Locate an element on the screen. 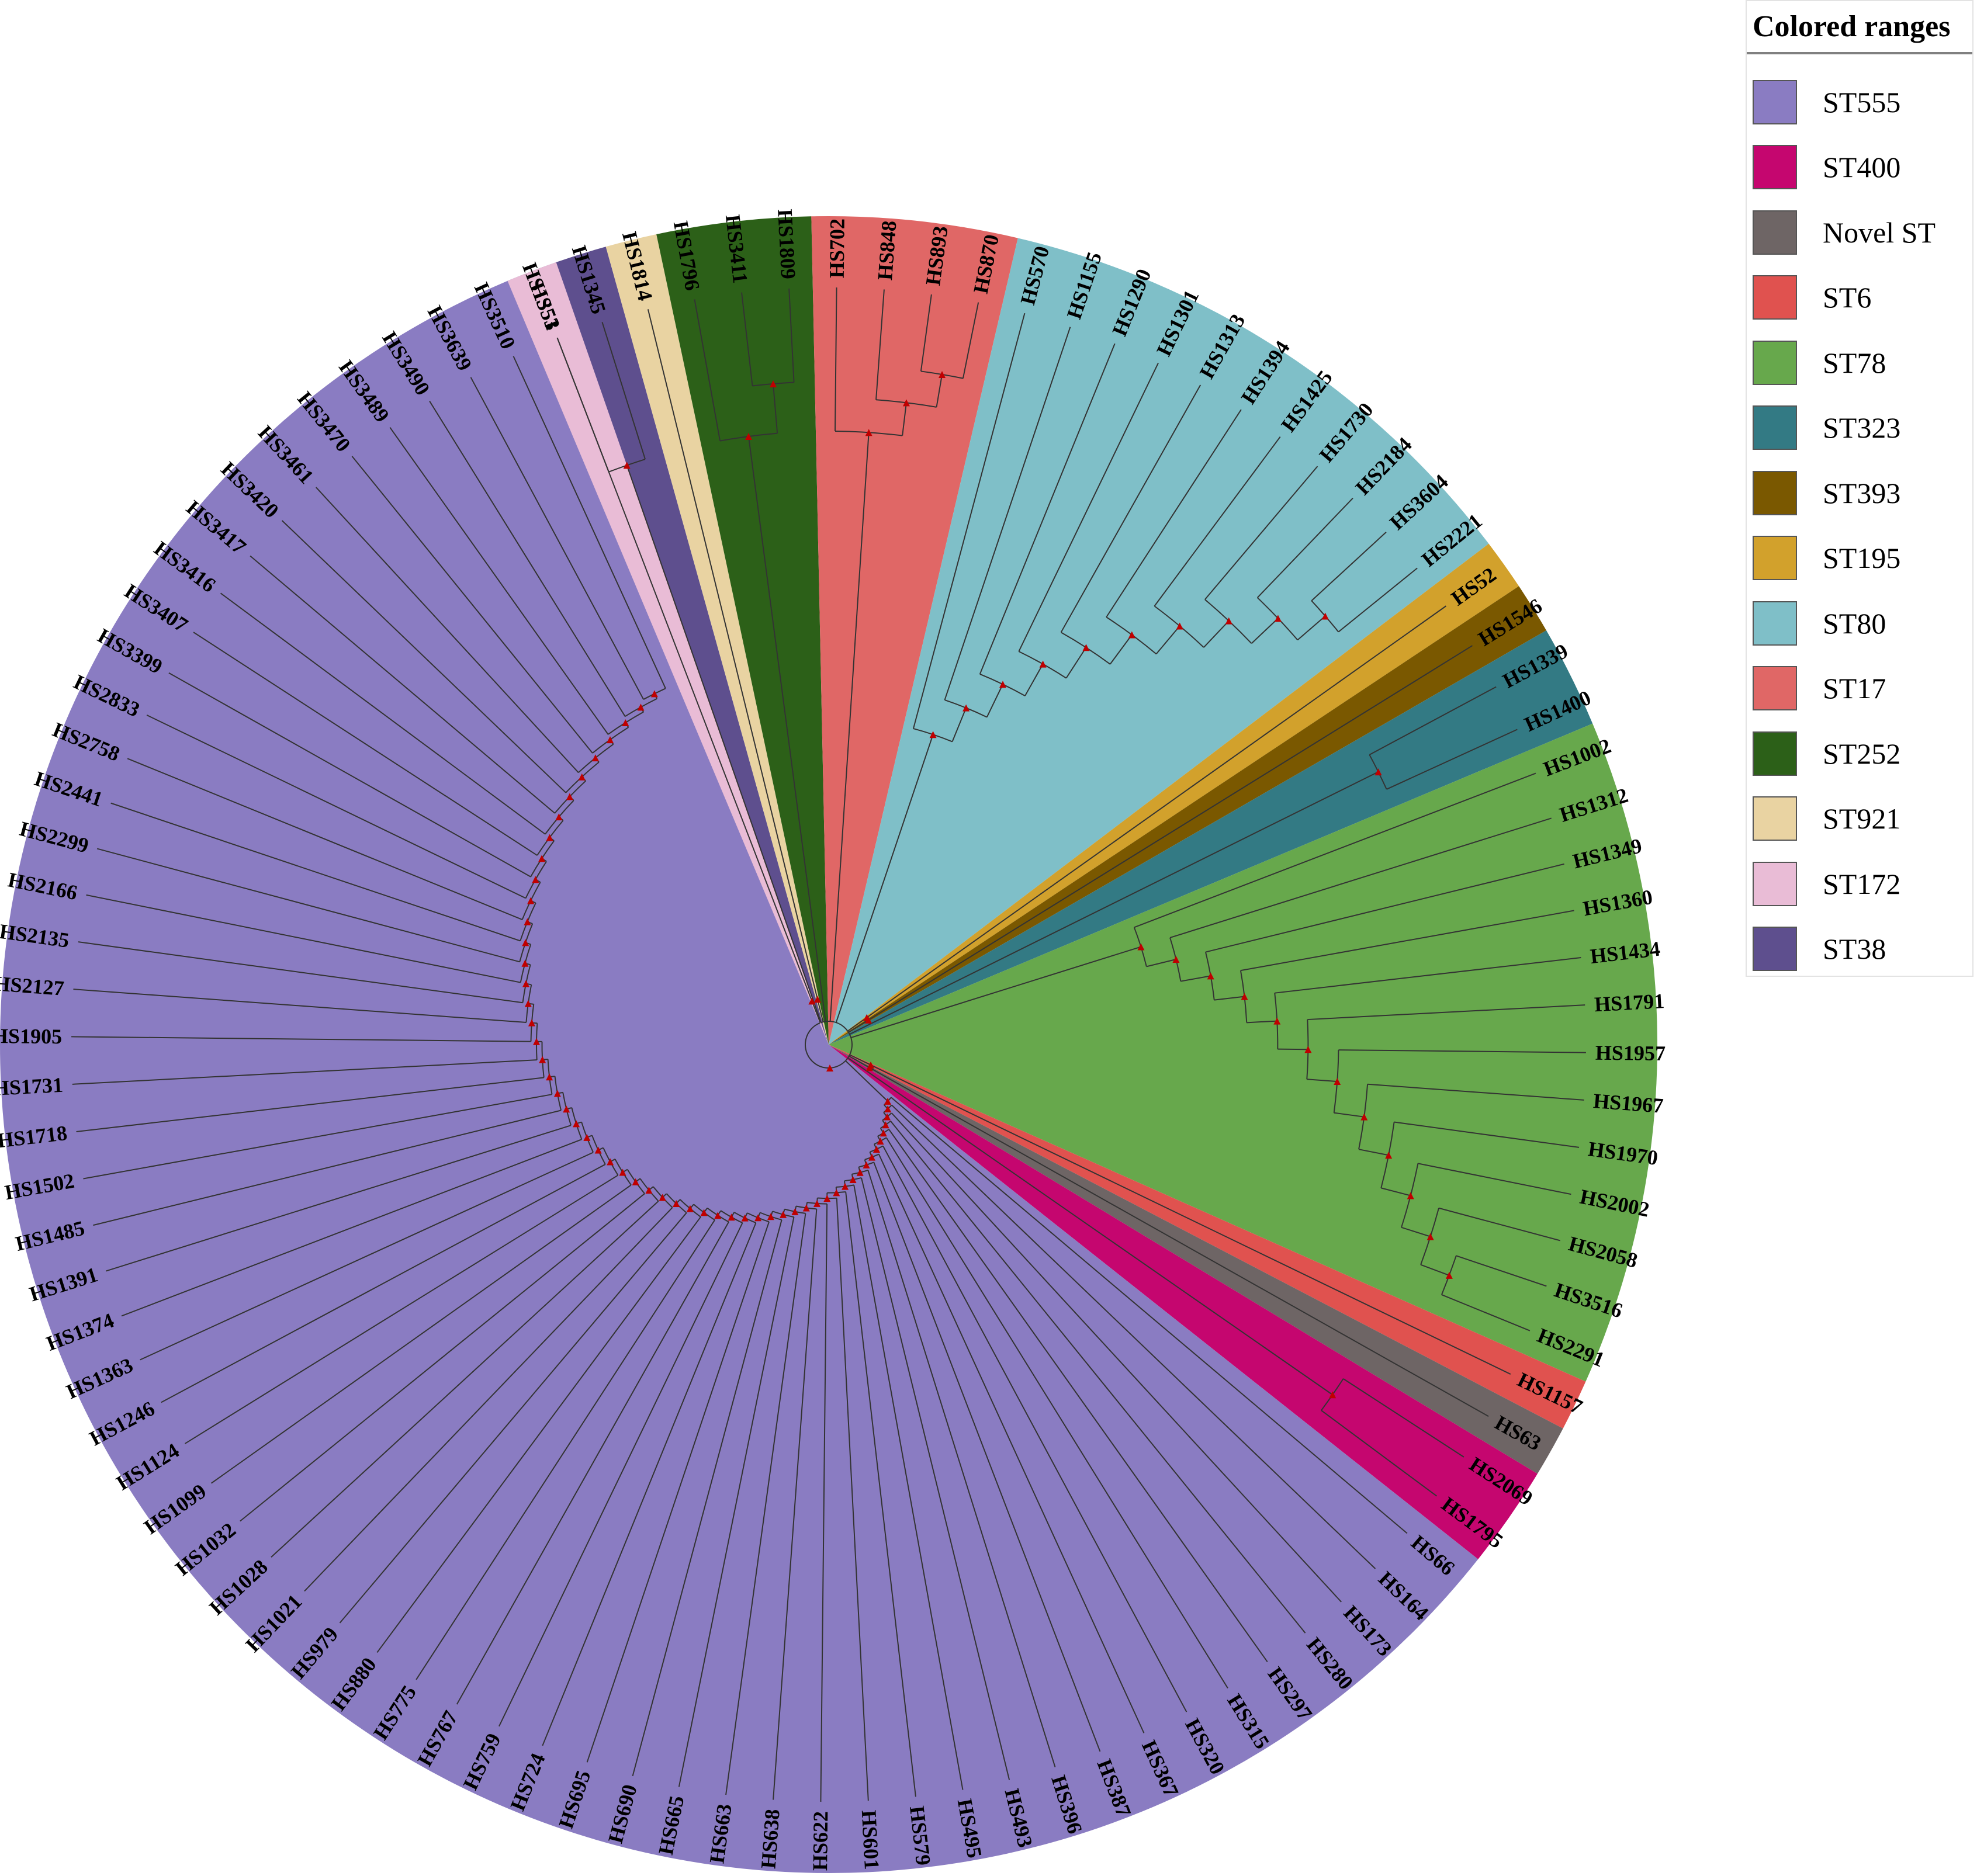 This screenshot has width=1977, height=1876. legend-label: ST393 is located at coordinates (1862, 492).